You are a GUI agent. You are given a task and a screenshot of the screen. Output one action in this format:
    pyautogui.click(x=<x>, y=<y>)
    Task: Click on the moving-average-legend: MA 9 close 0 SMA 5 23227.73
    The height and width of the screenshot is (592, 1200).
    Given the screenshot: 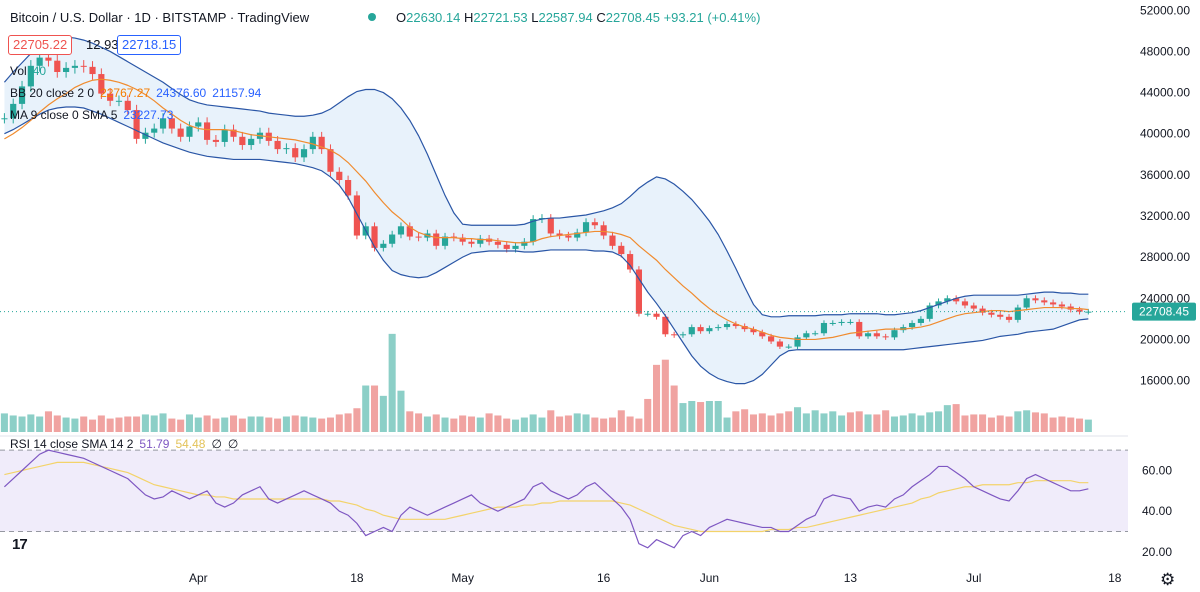 What is the action you would take?
    pyautogui.click(x=91, y=115)
    